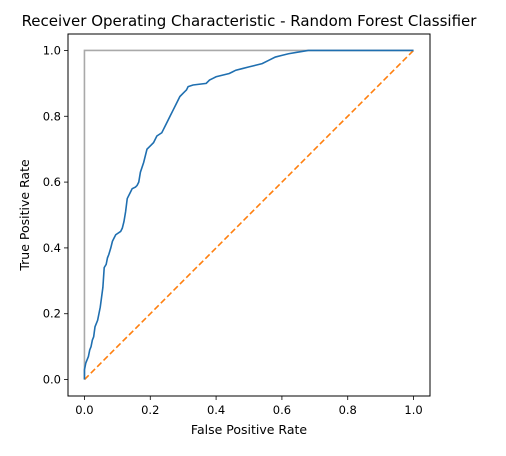  Describe the element at coordinates (348, 410) in the screenshot. I see `x-tick-label: 0.8` at that location.